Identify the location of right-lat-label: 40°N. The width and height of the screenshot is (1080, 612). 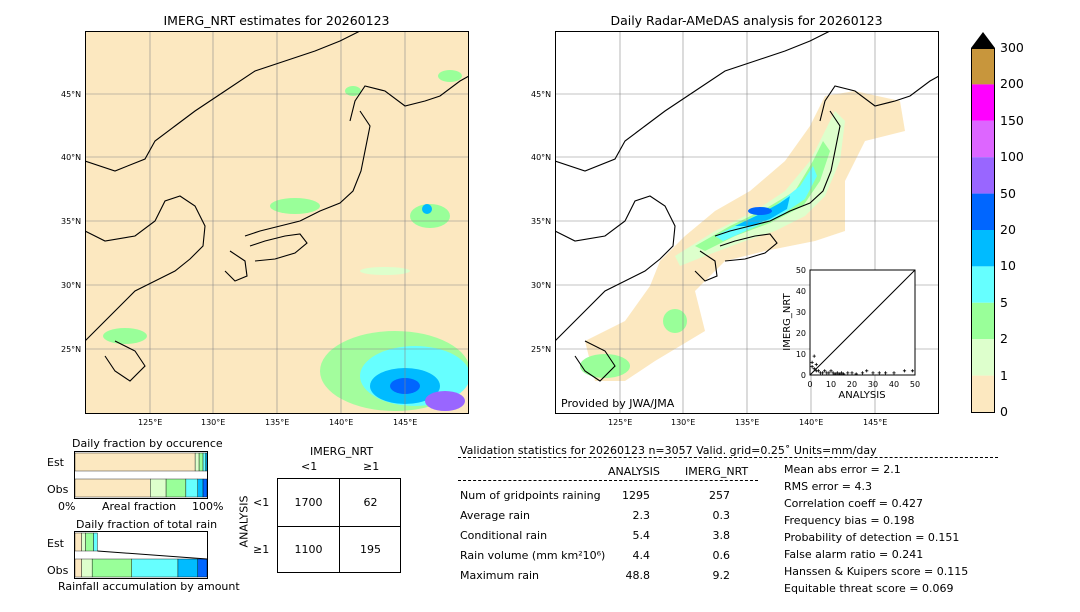
(541, 157).